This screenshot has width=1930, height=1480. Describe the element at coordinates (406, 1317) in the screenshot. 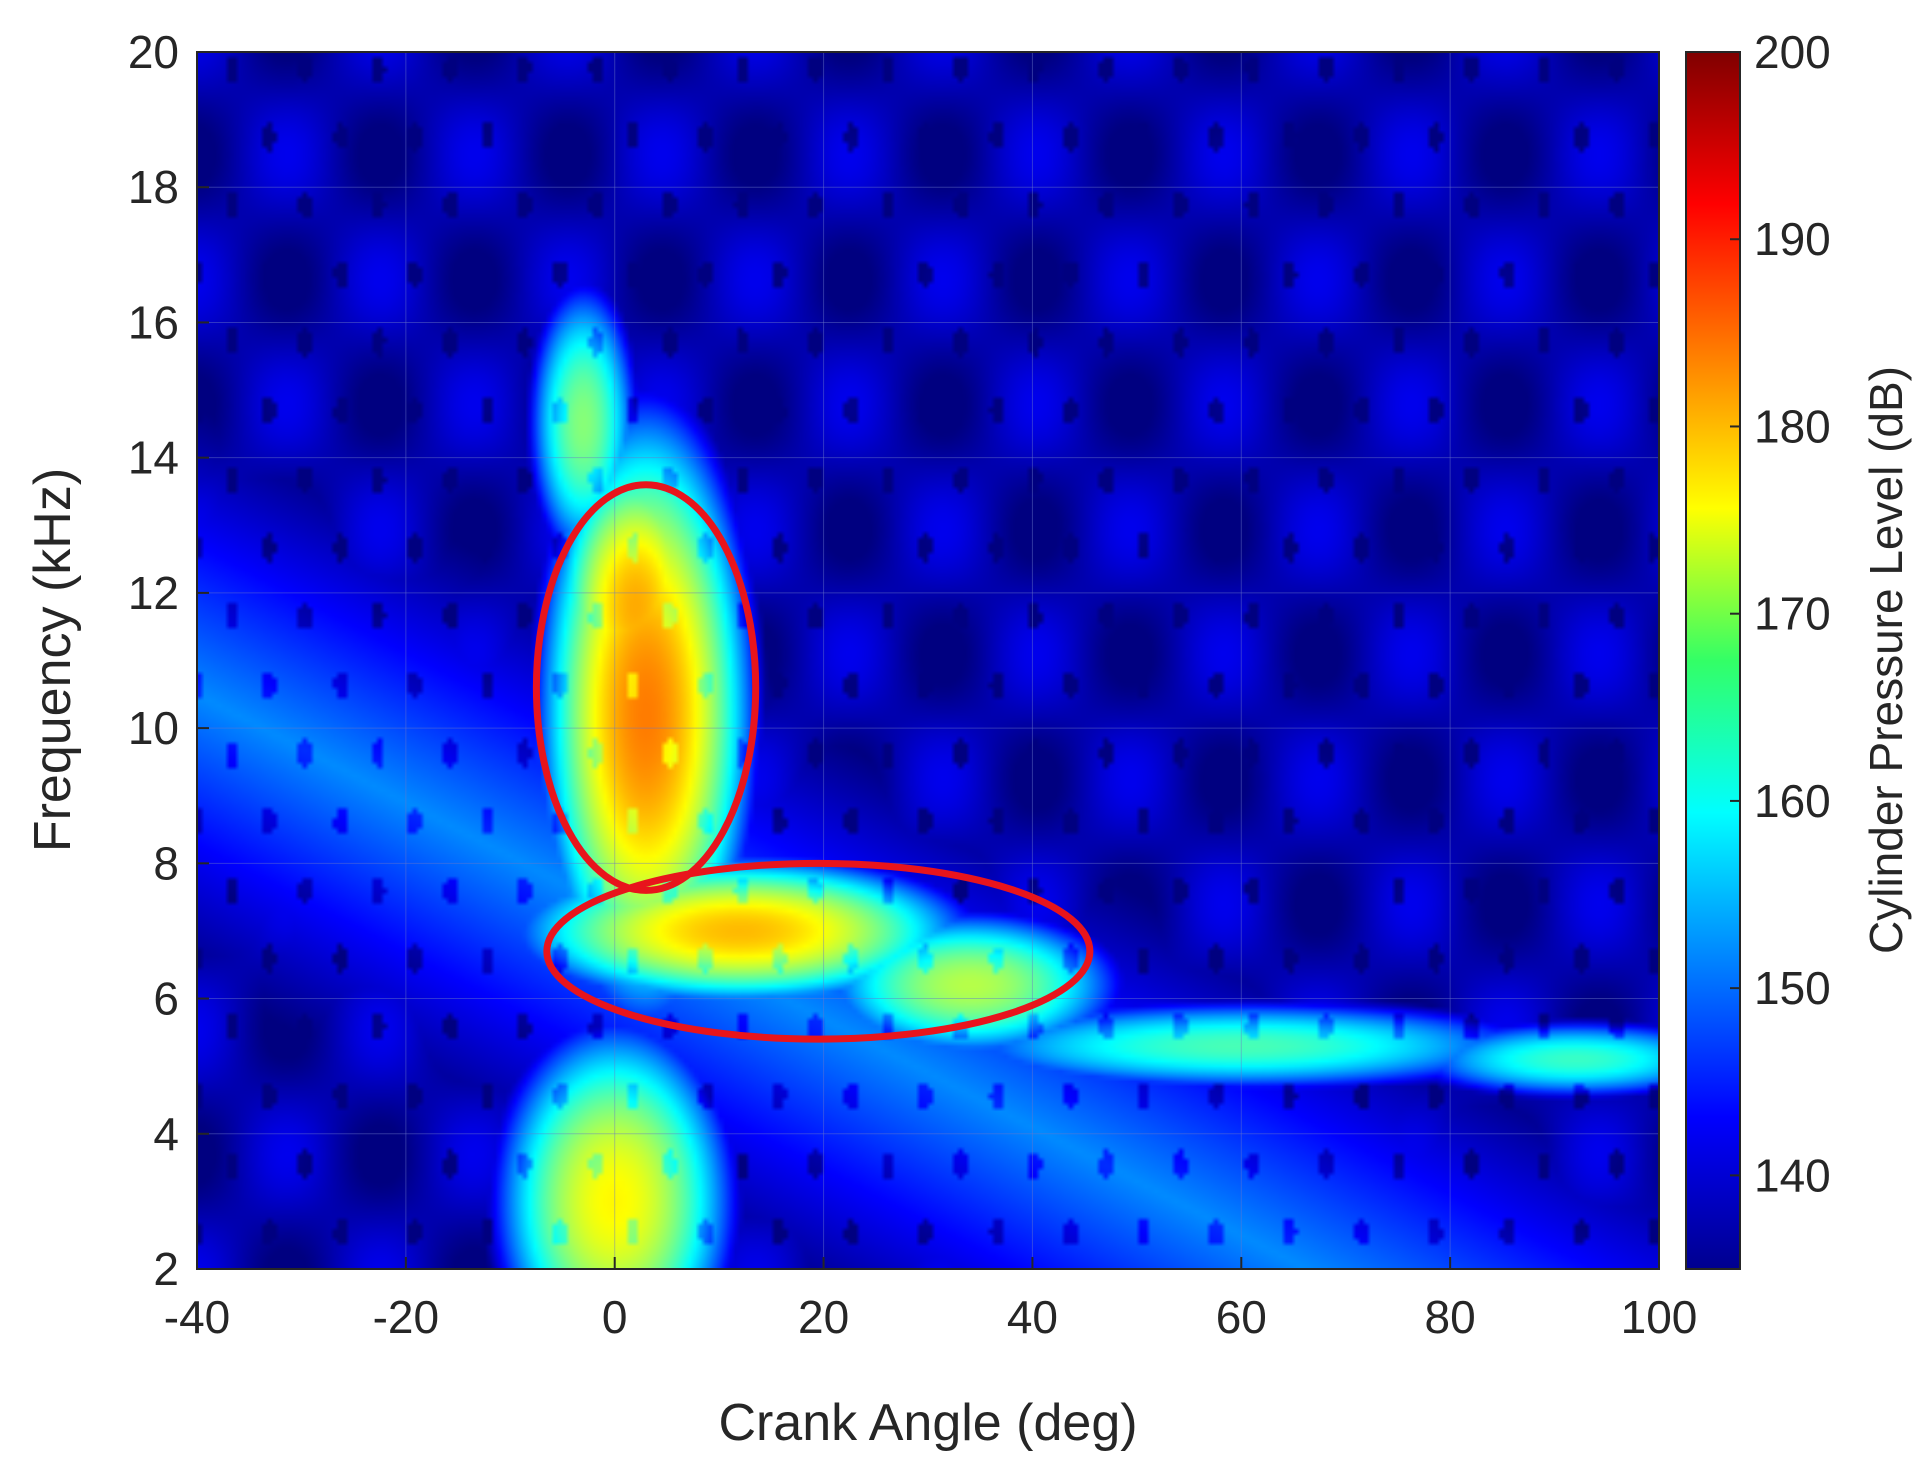

I see `x-tick-label: -20` at that location.